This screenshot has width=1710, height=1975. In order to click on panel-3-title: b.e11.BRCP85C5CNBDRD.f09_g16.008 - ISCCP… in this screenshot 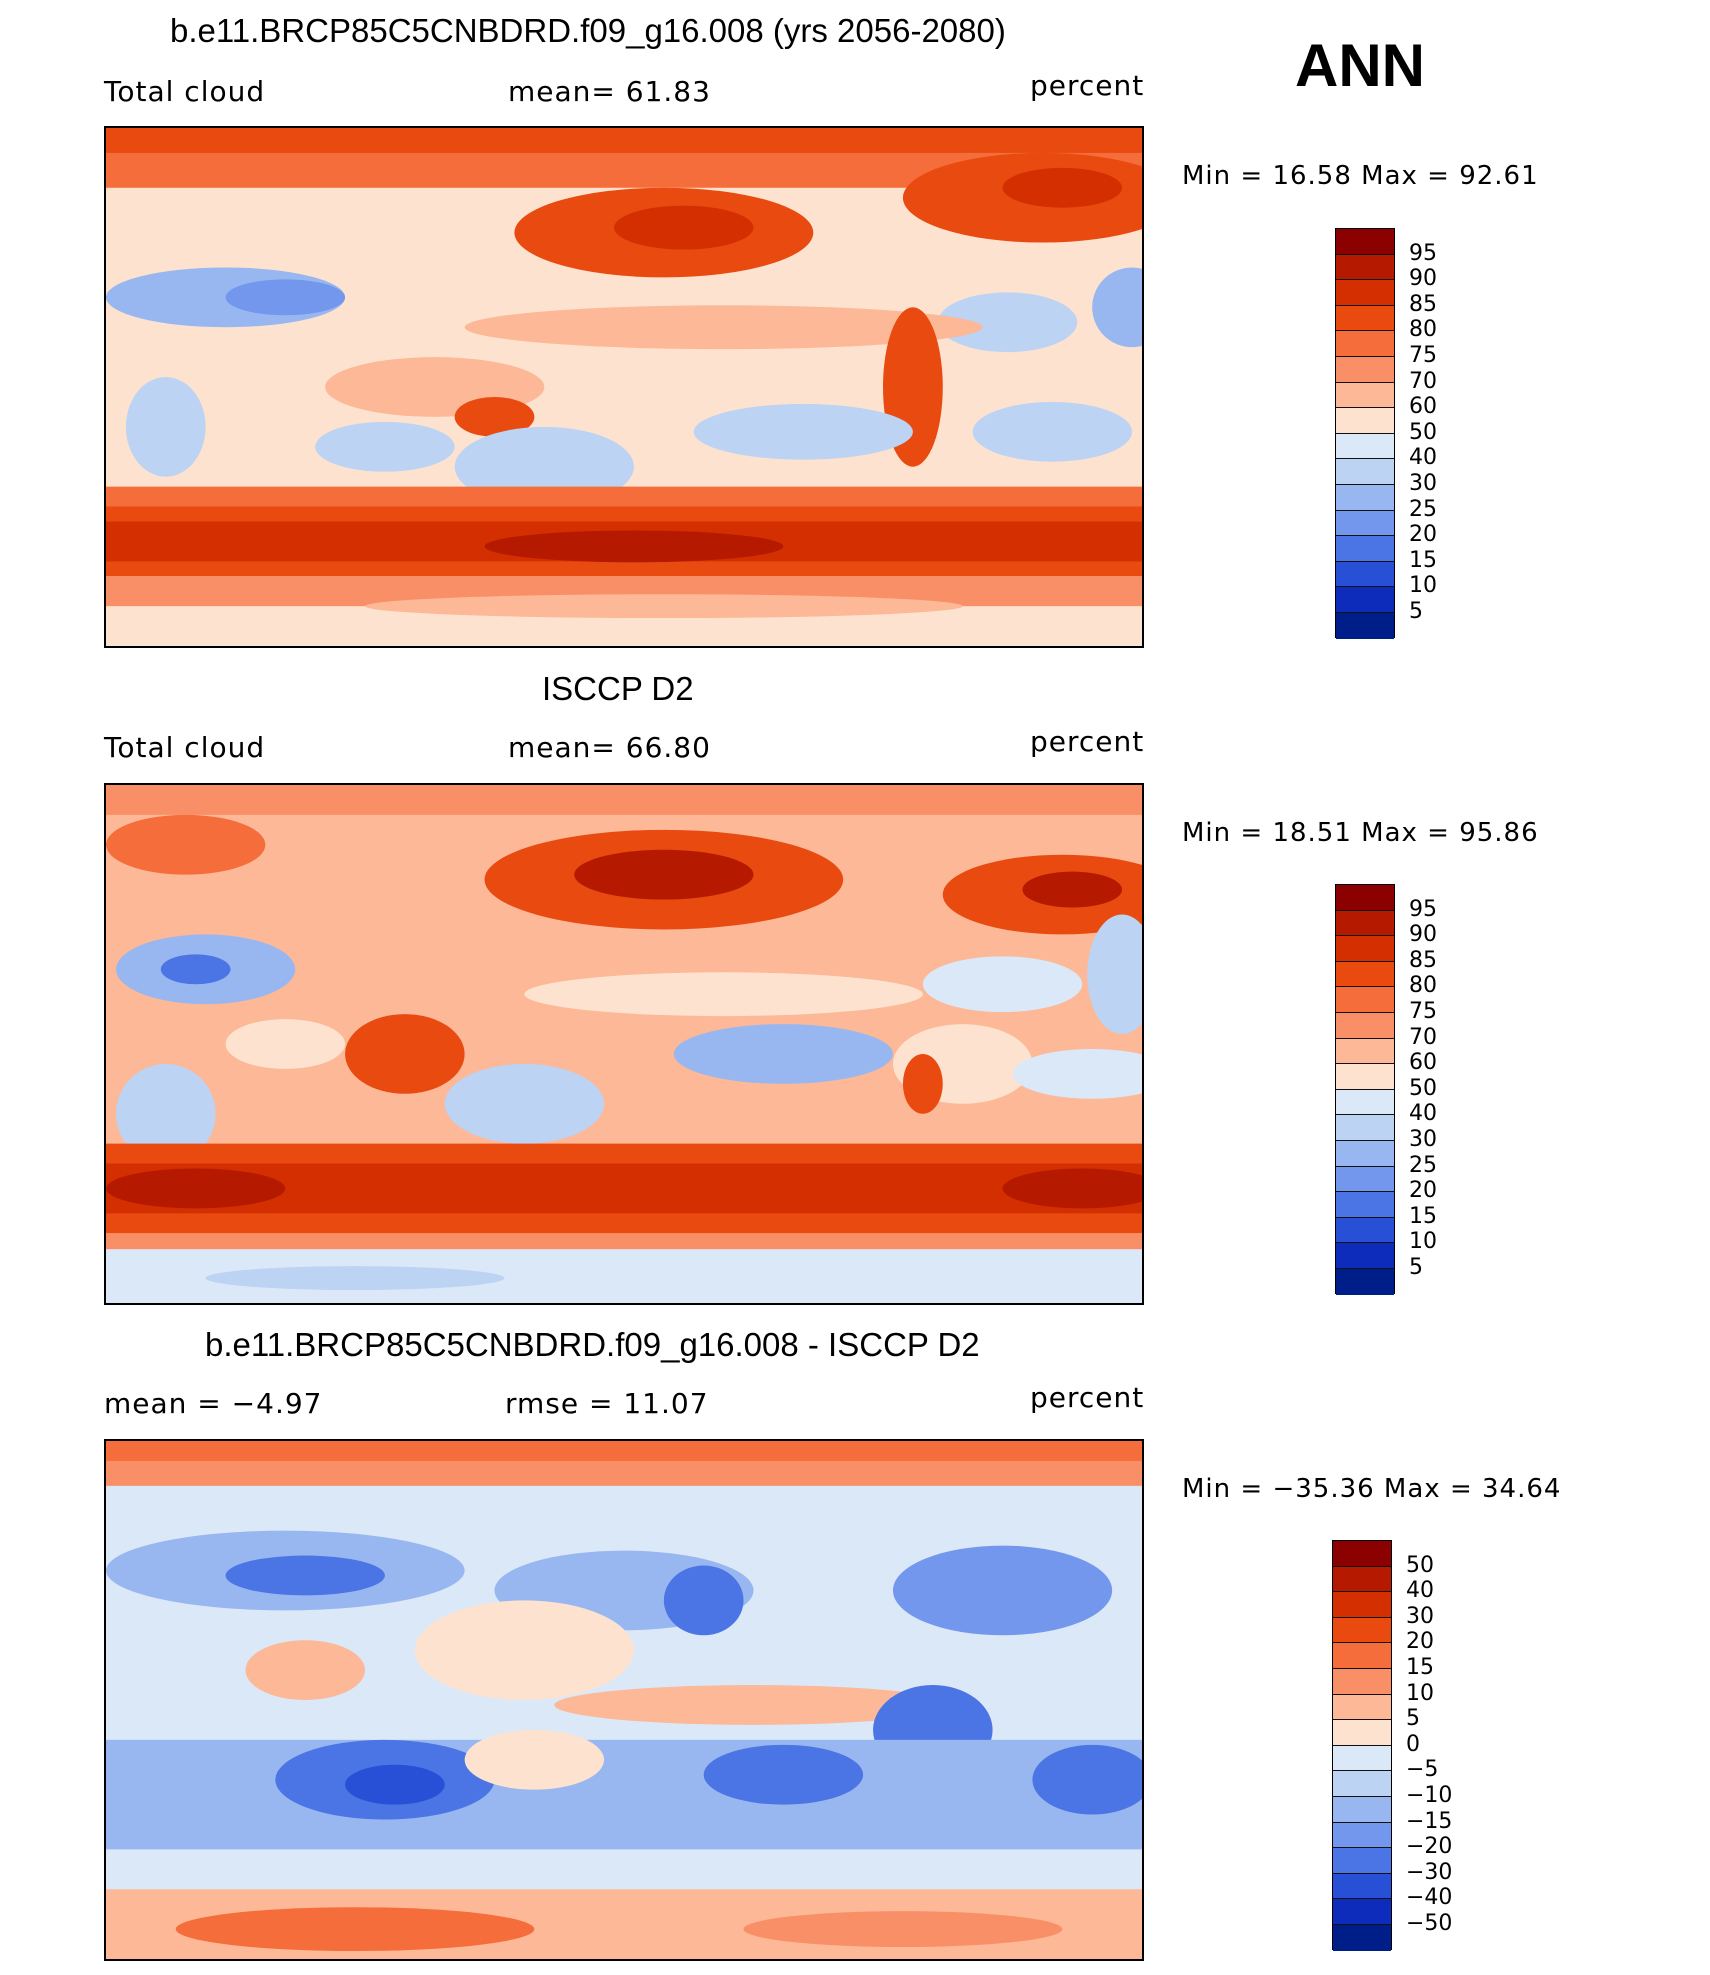, I will do `click(592, 1344)`.